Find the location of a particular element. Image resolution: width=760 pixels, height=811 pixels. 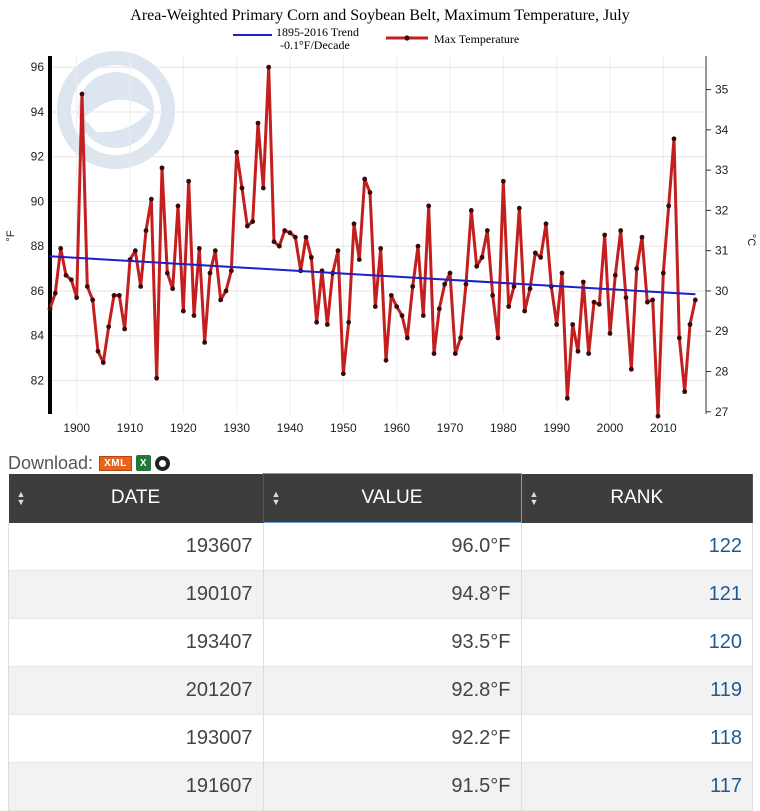

value-cell: 93.5°F is located at coordinates (392, 642).